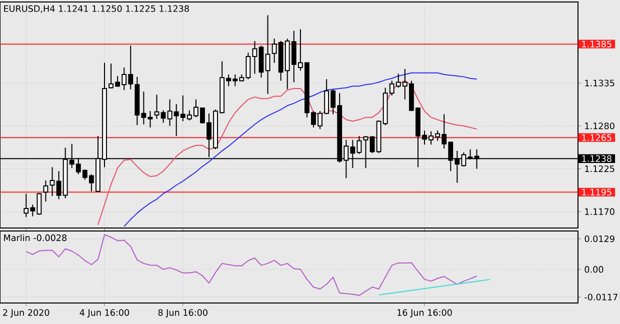 This screenshot has height=324, width=620. Describe the element at coordinates (597, 158) in the screenshot. I see `ref-line-label: 1.1238` at that location.